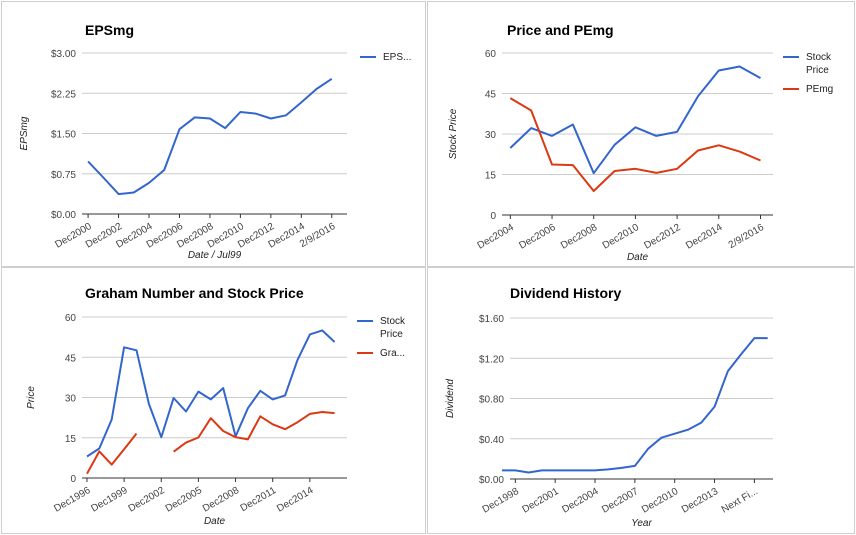 The width and height of the screenshot is (856, 535). I want to click on x-tick-label: Dec2007, so click(620, 501).